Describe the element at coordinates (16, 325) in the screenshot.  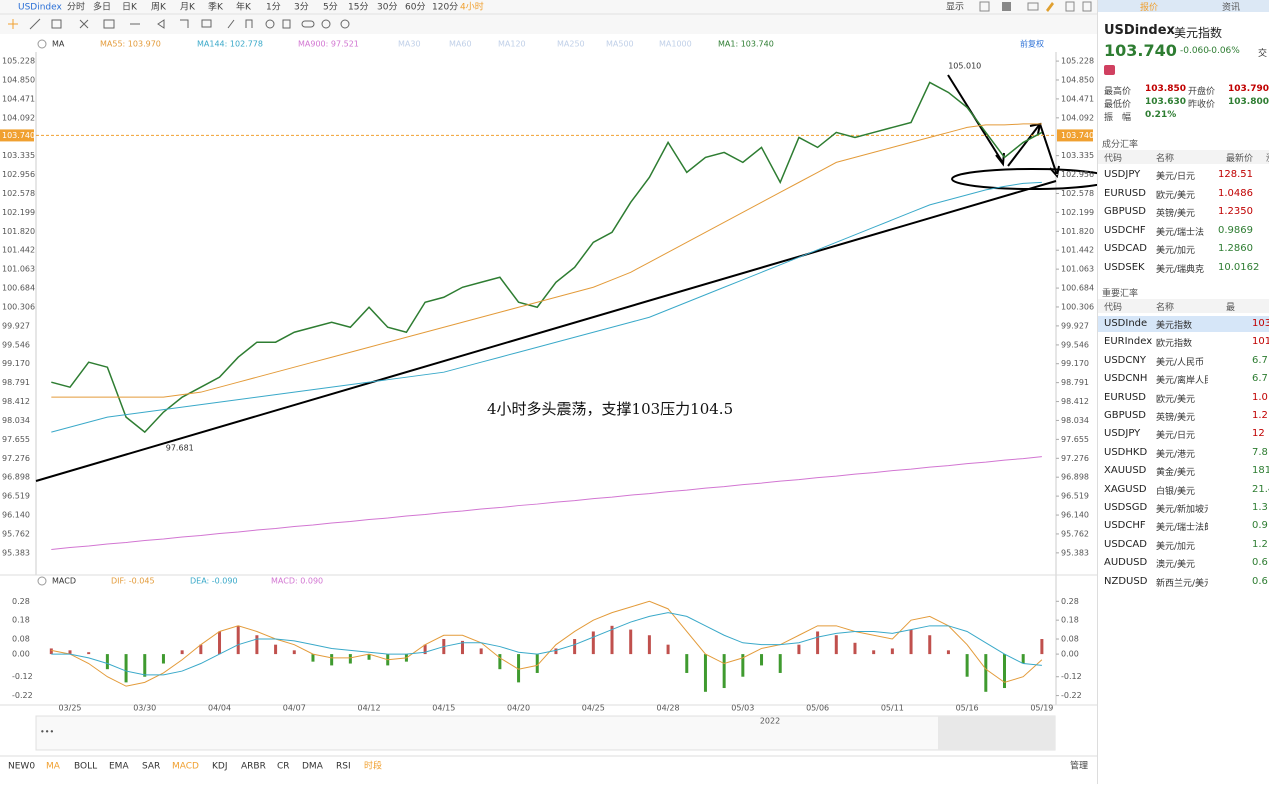
I see `y-tick-label: 99.927` at that location.